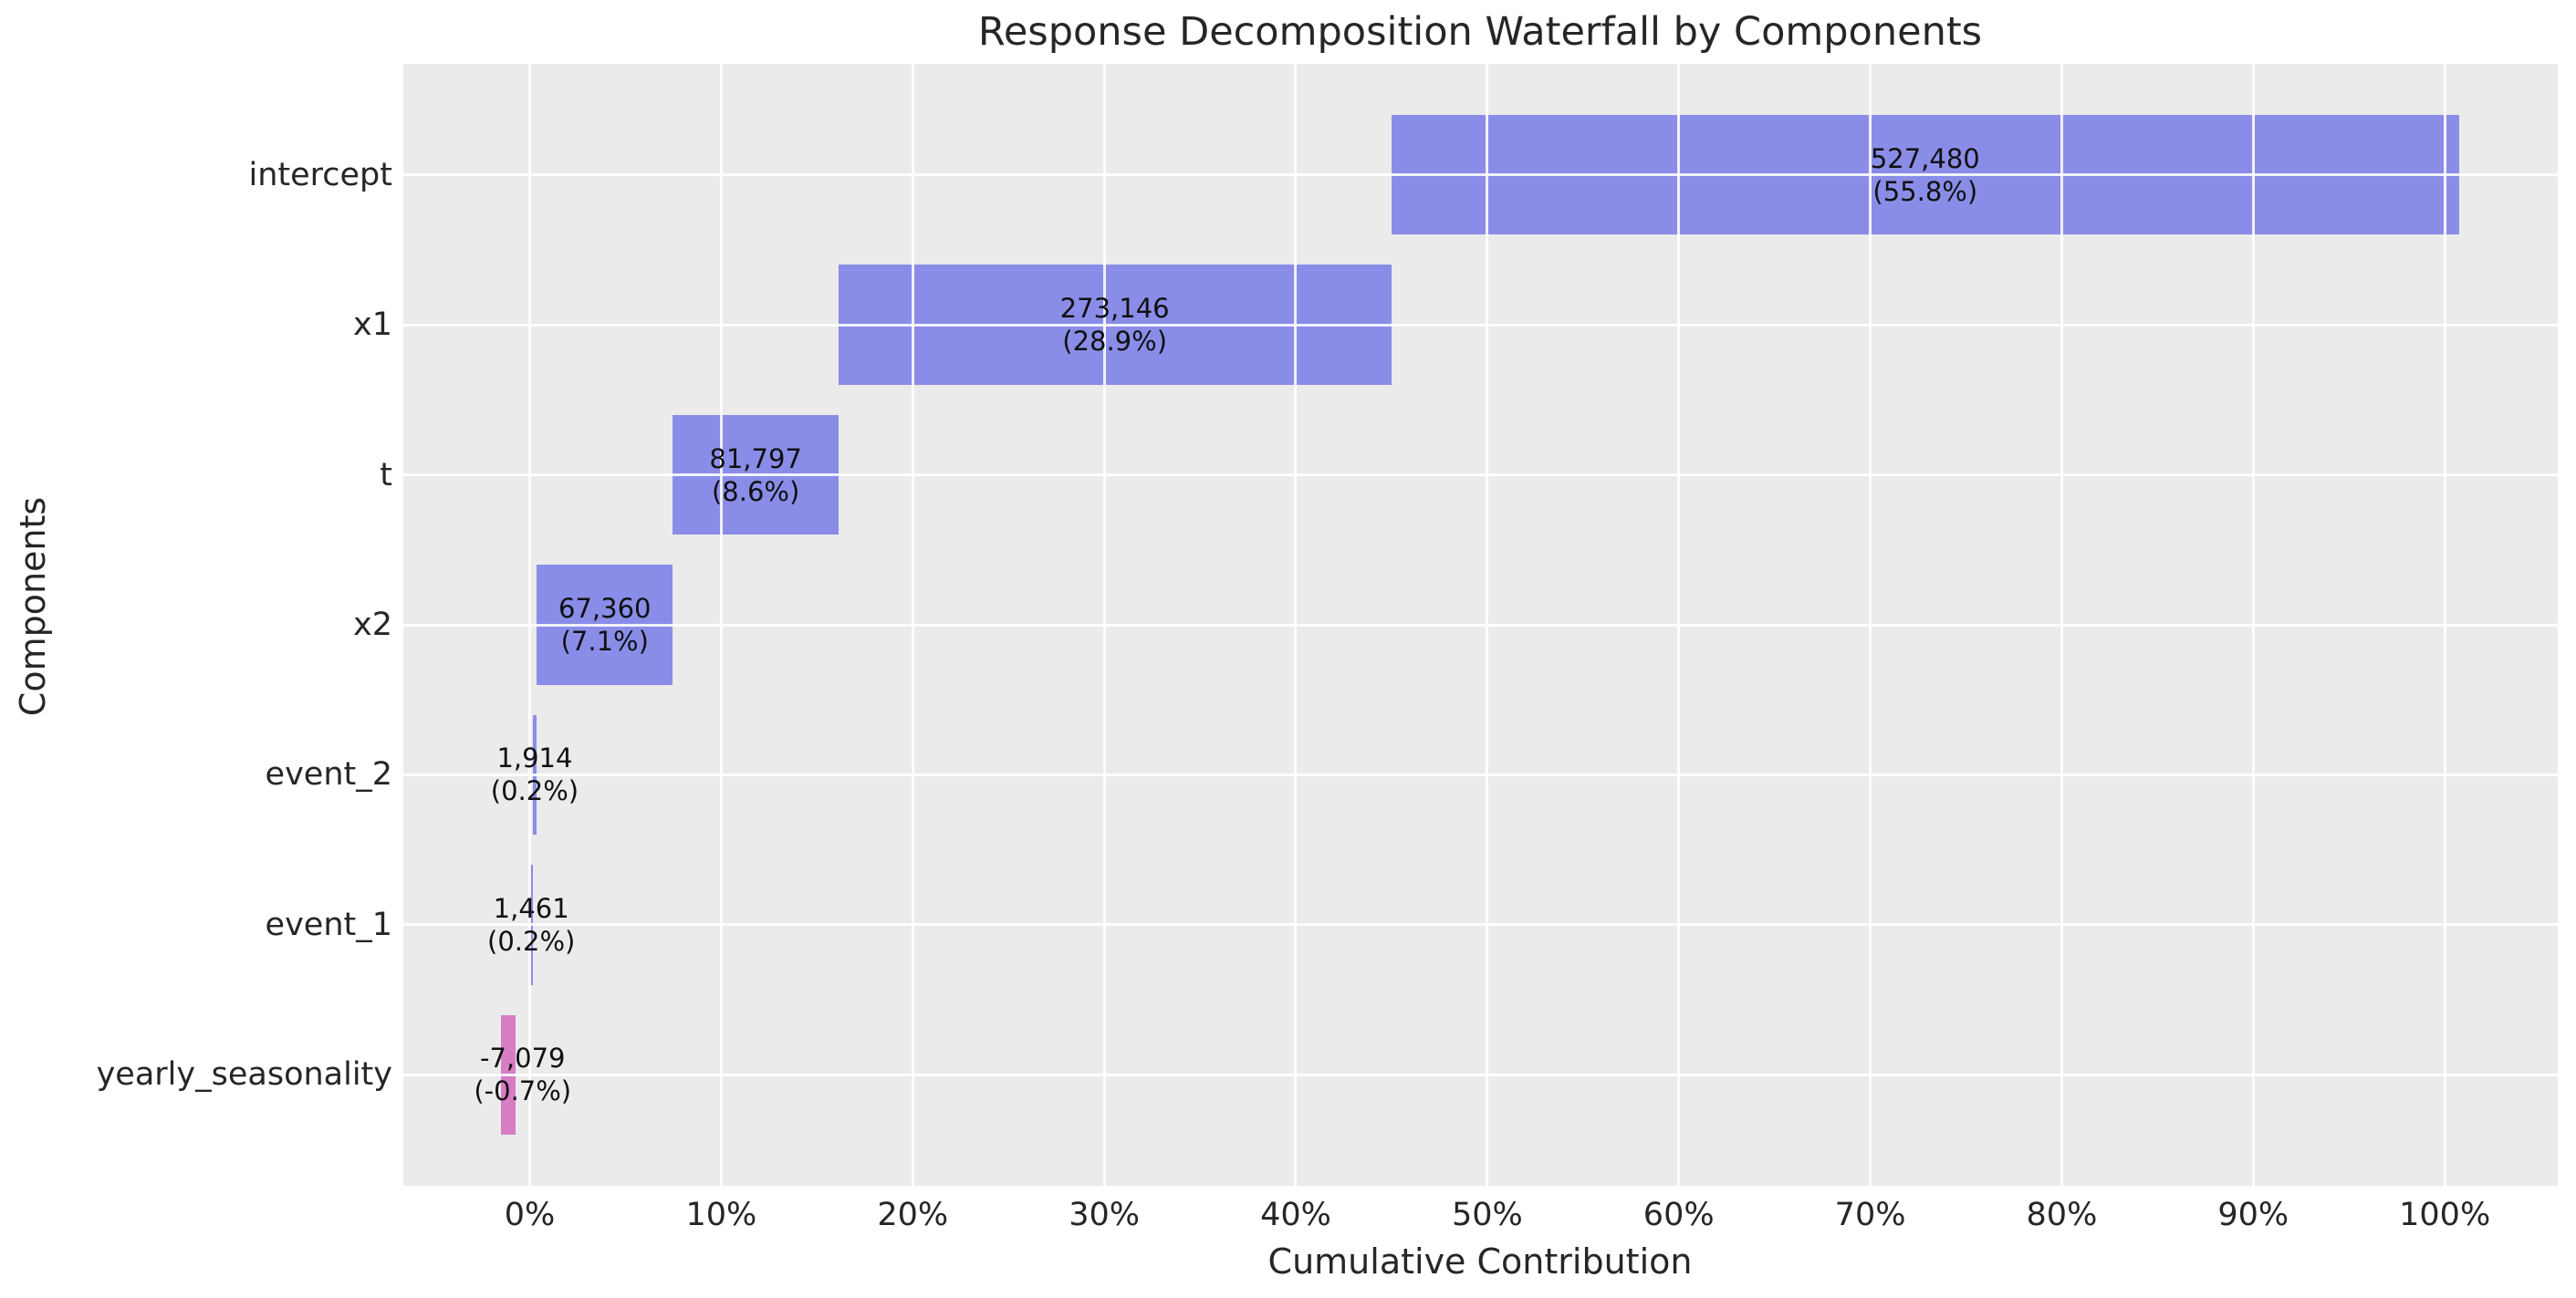 The height and width of the screenshot is (1298, 2576). Describe the element at coordinates (328, 775) in the screenshot. I see `y-tick-label-event_2: event_2` at that location.